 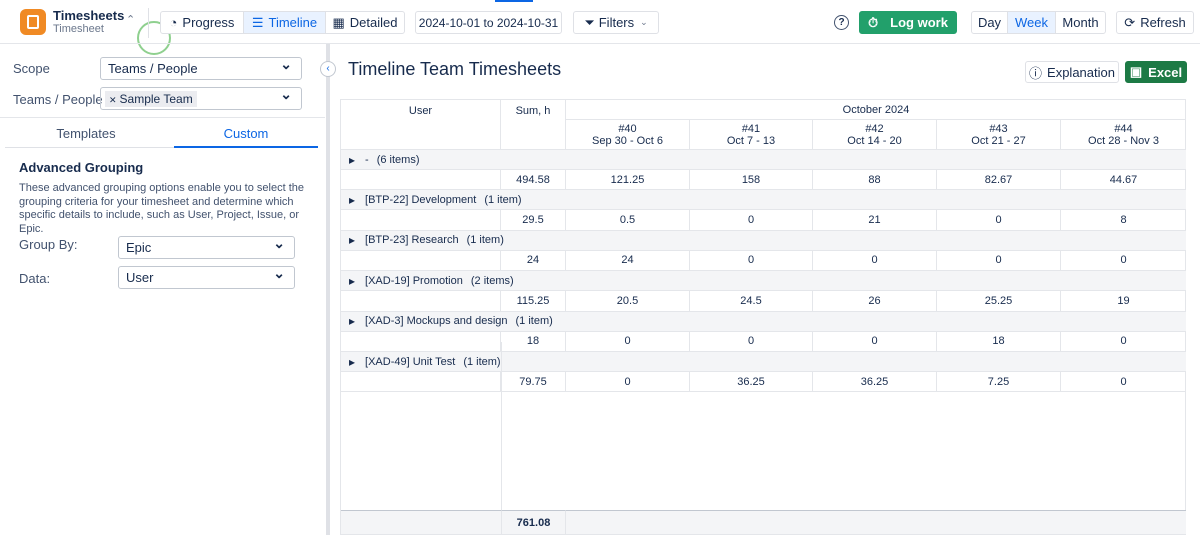 I want to click on refresh-label: Refresh, so click(x=1163, y=22).